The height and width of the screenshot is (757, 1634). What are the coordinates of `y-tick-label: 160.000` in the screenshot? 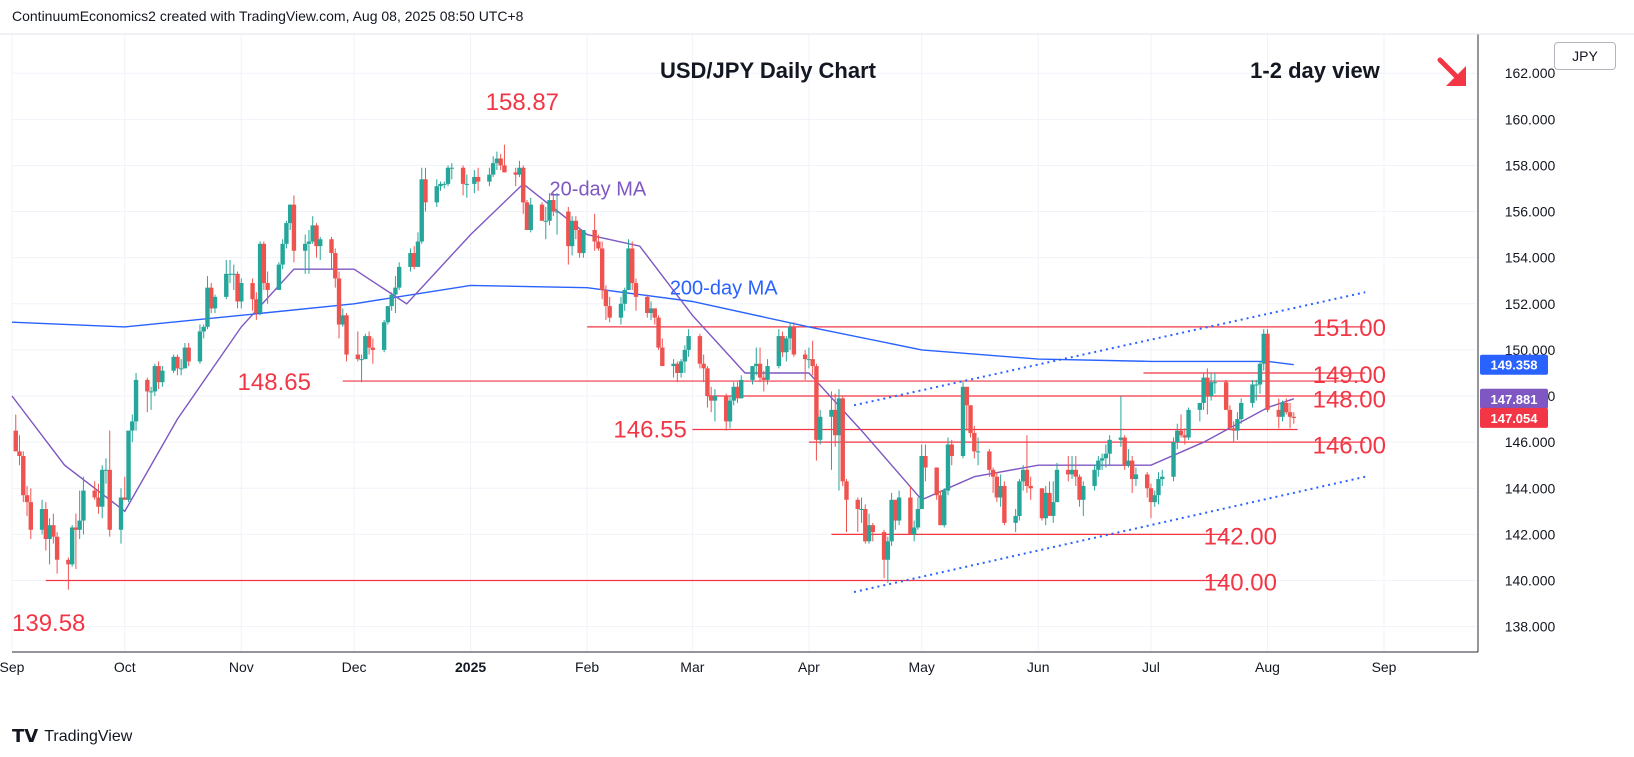 It's located at (1530, 119).